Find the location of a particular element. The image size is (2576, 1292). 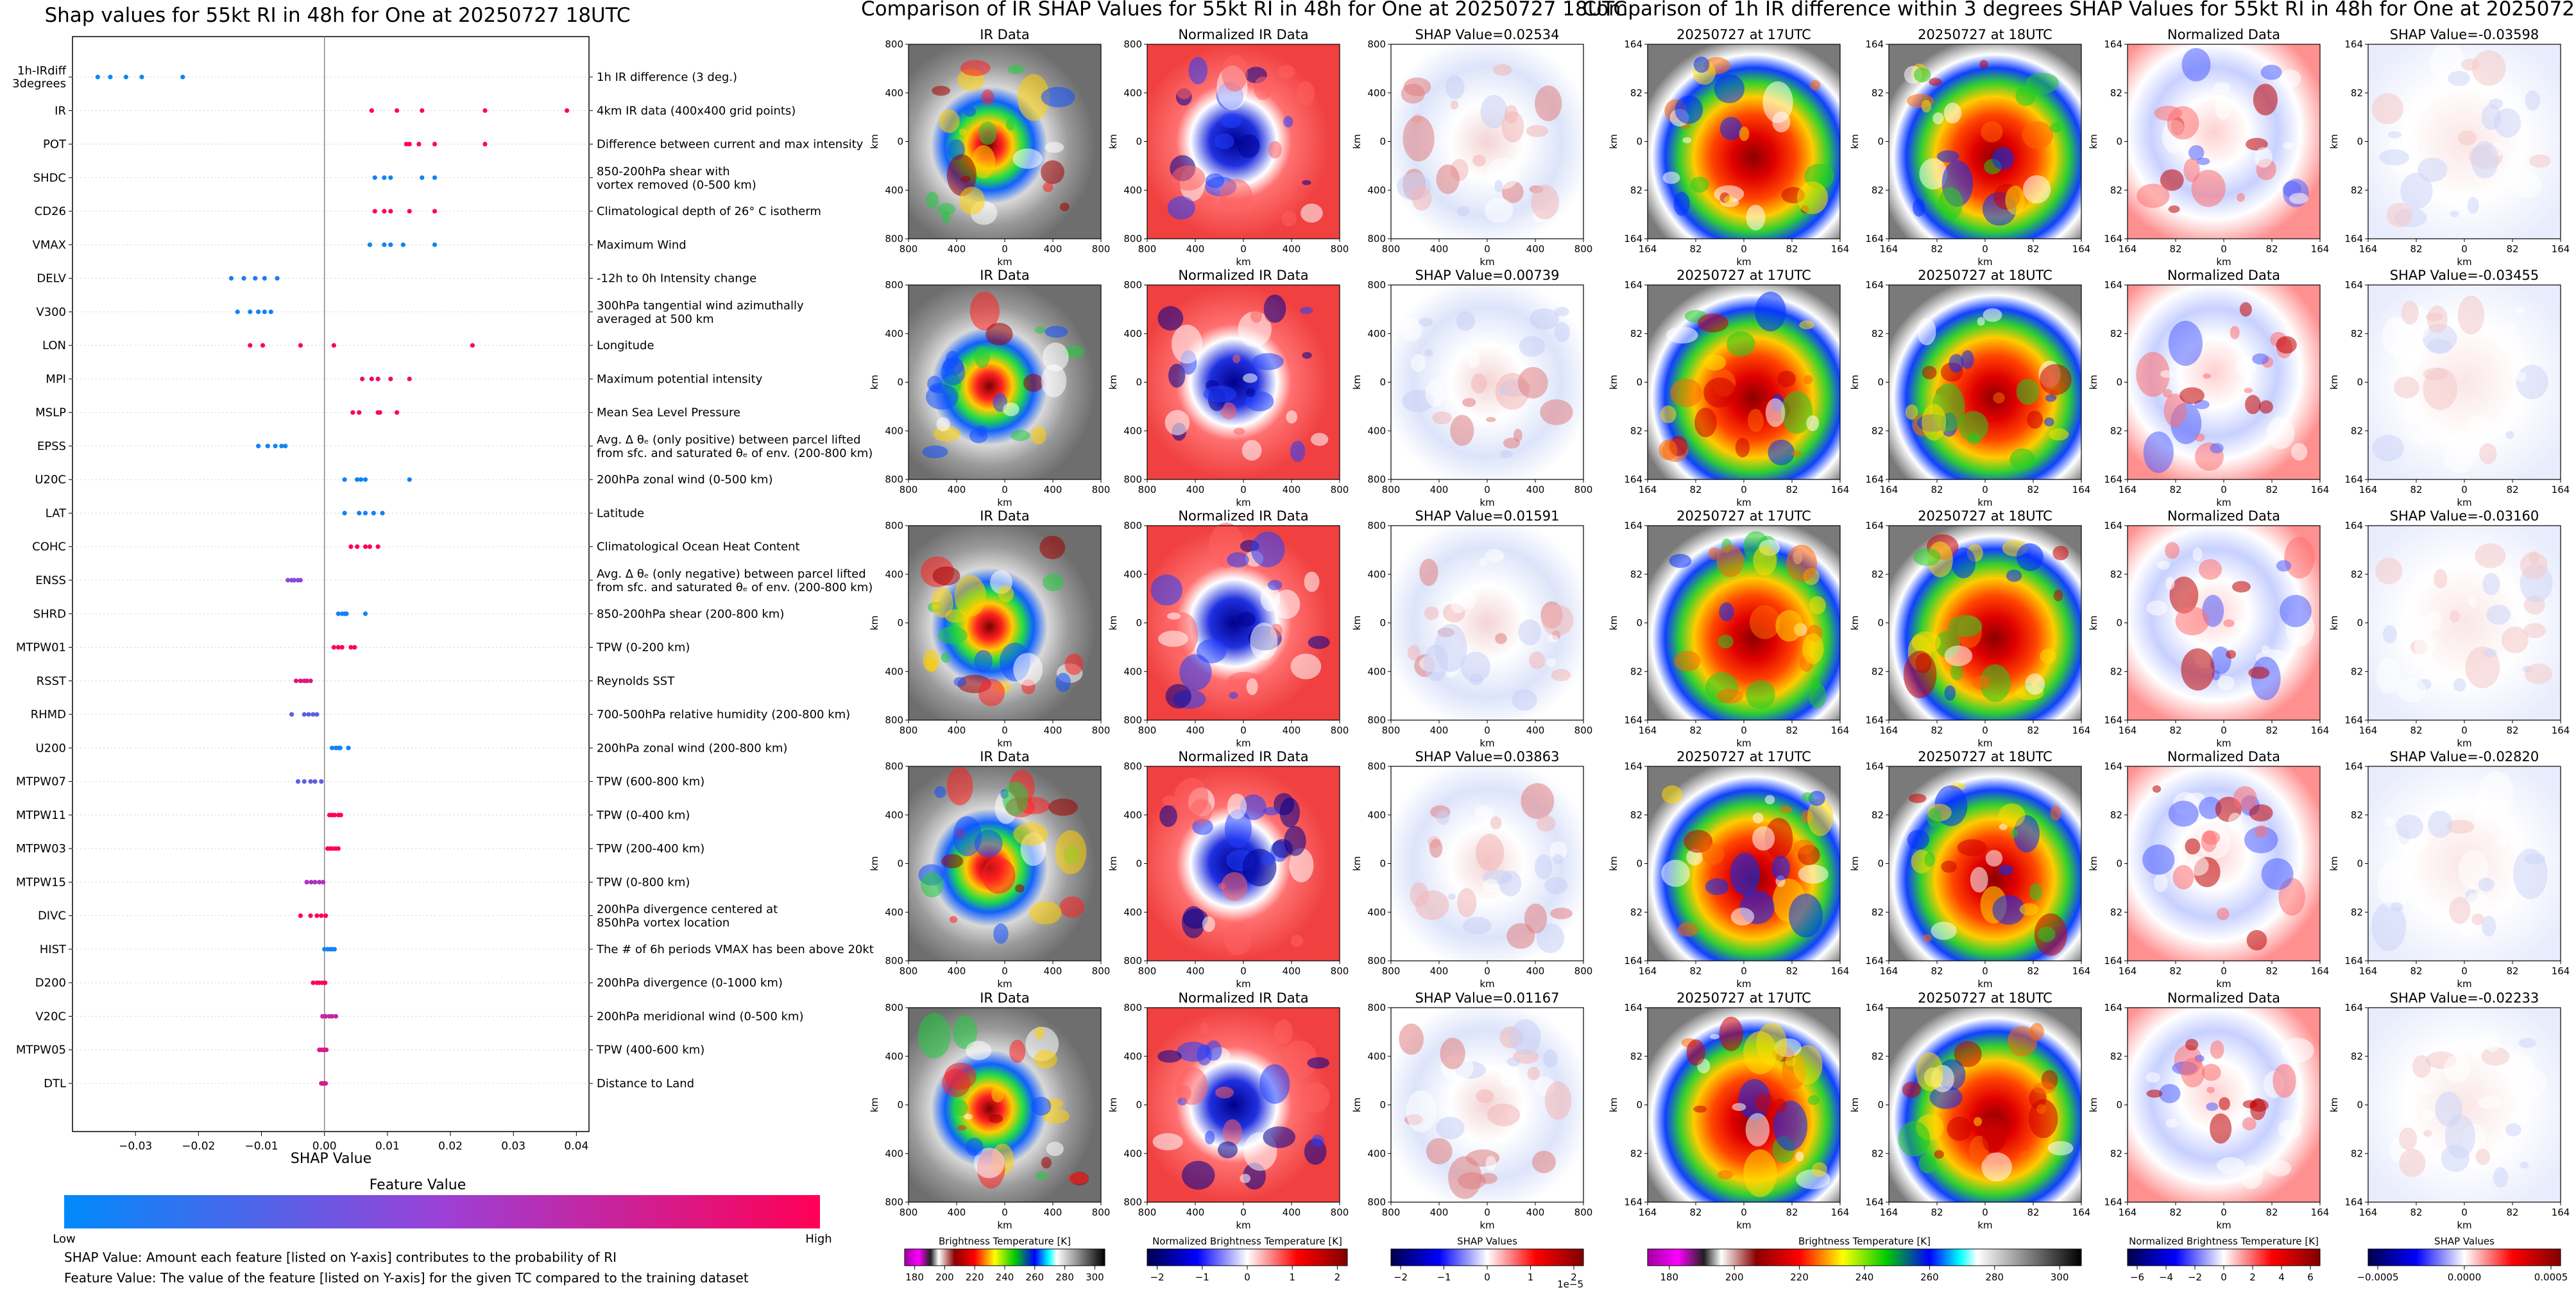

panel-title: IR Data is located at coordinates (1005, 757).